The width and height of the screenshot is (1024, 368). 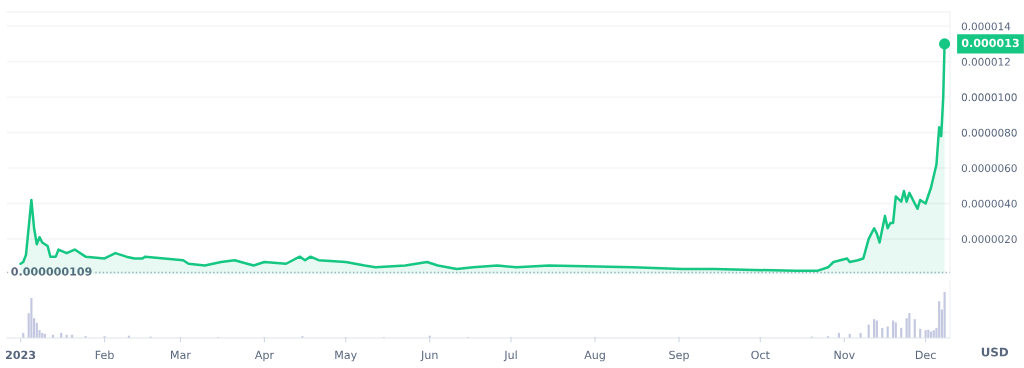 What do you see at coordinates (995, 352) in the screenshot?
I see `text: USD` at bounding box center [995, 352].